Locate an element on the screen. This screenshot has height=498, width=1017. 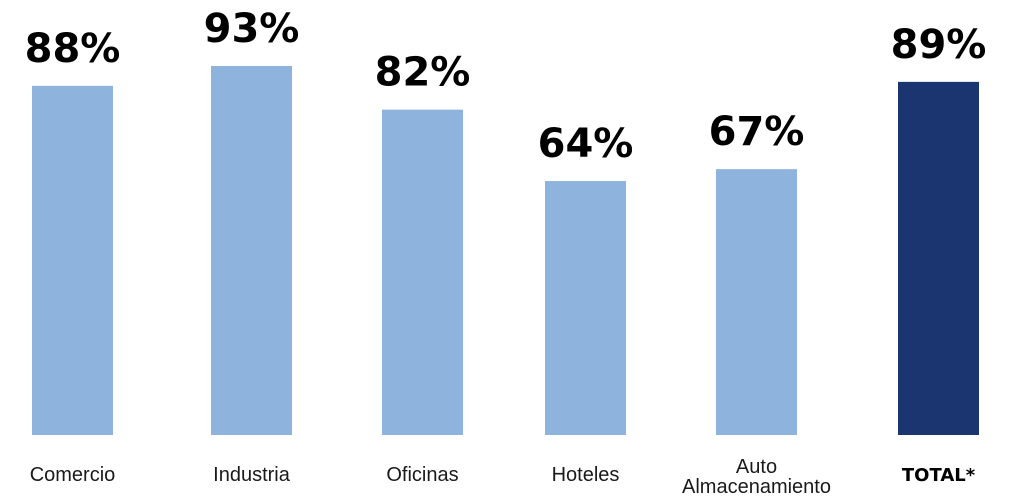
value-label-4: 67% is located at coordinates (757, 132).